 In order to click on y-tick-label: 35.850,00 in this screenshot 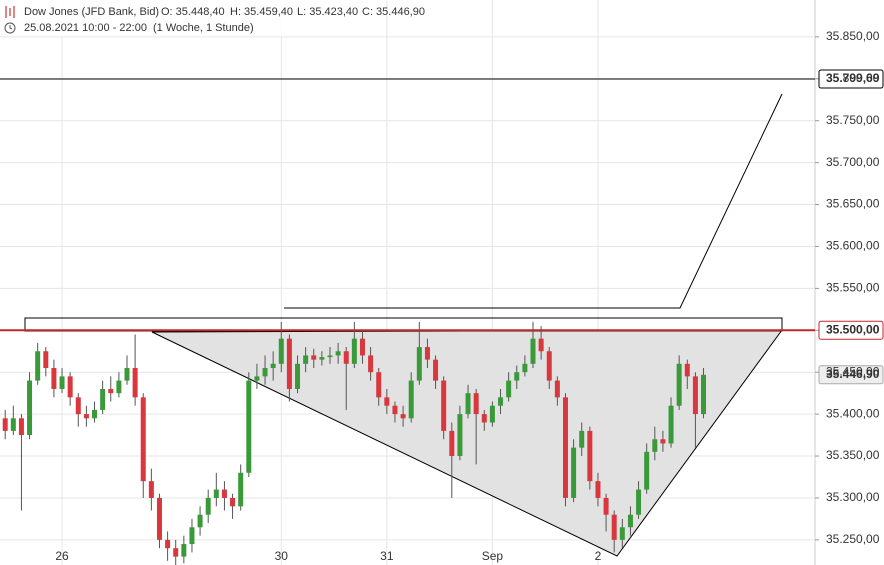, I will do `click(853, 36)`.